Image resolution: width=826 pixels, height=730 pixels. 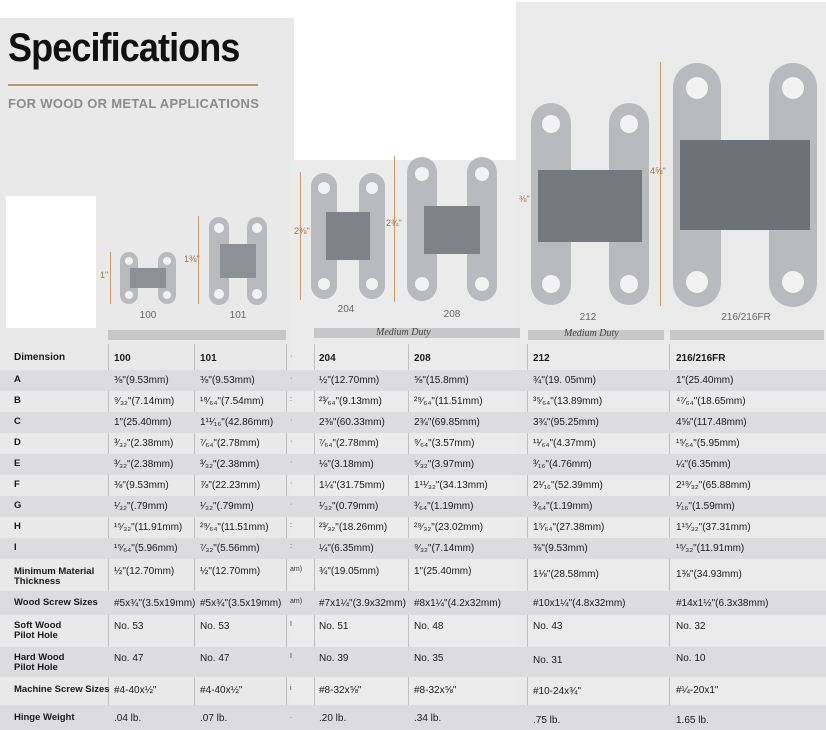 I want to click on cell-100: ⁹⁄₃₂"(7.14mm), so click(x=144, y=401).